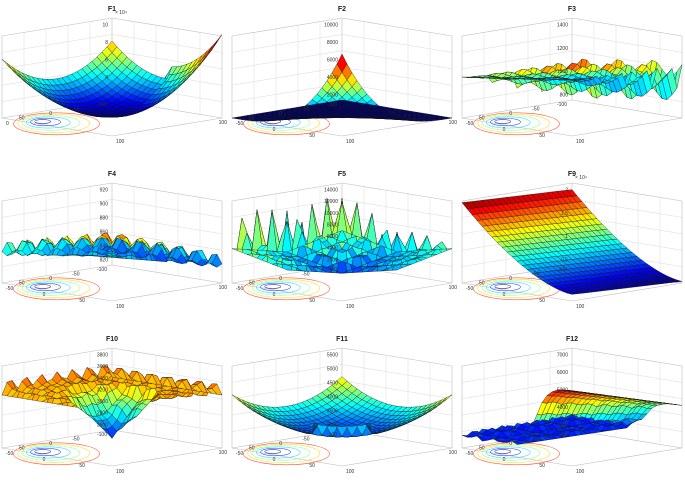 This screenshot has height=495, width=685. I want to click on z-tick-label: 2800, so click(102, 414).